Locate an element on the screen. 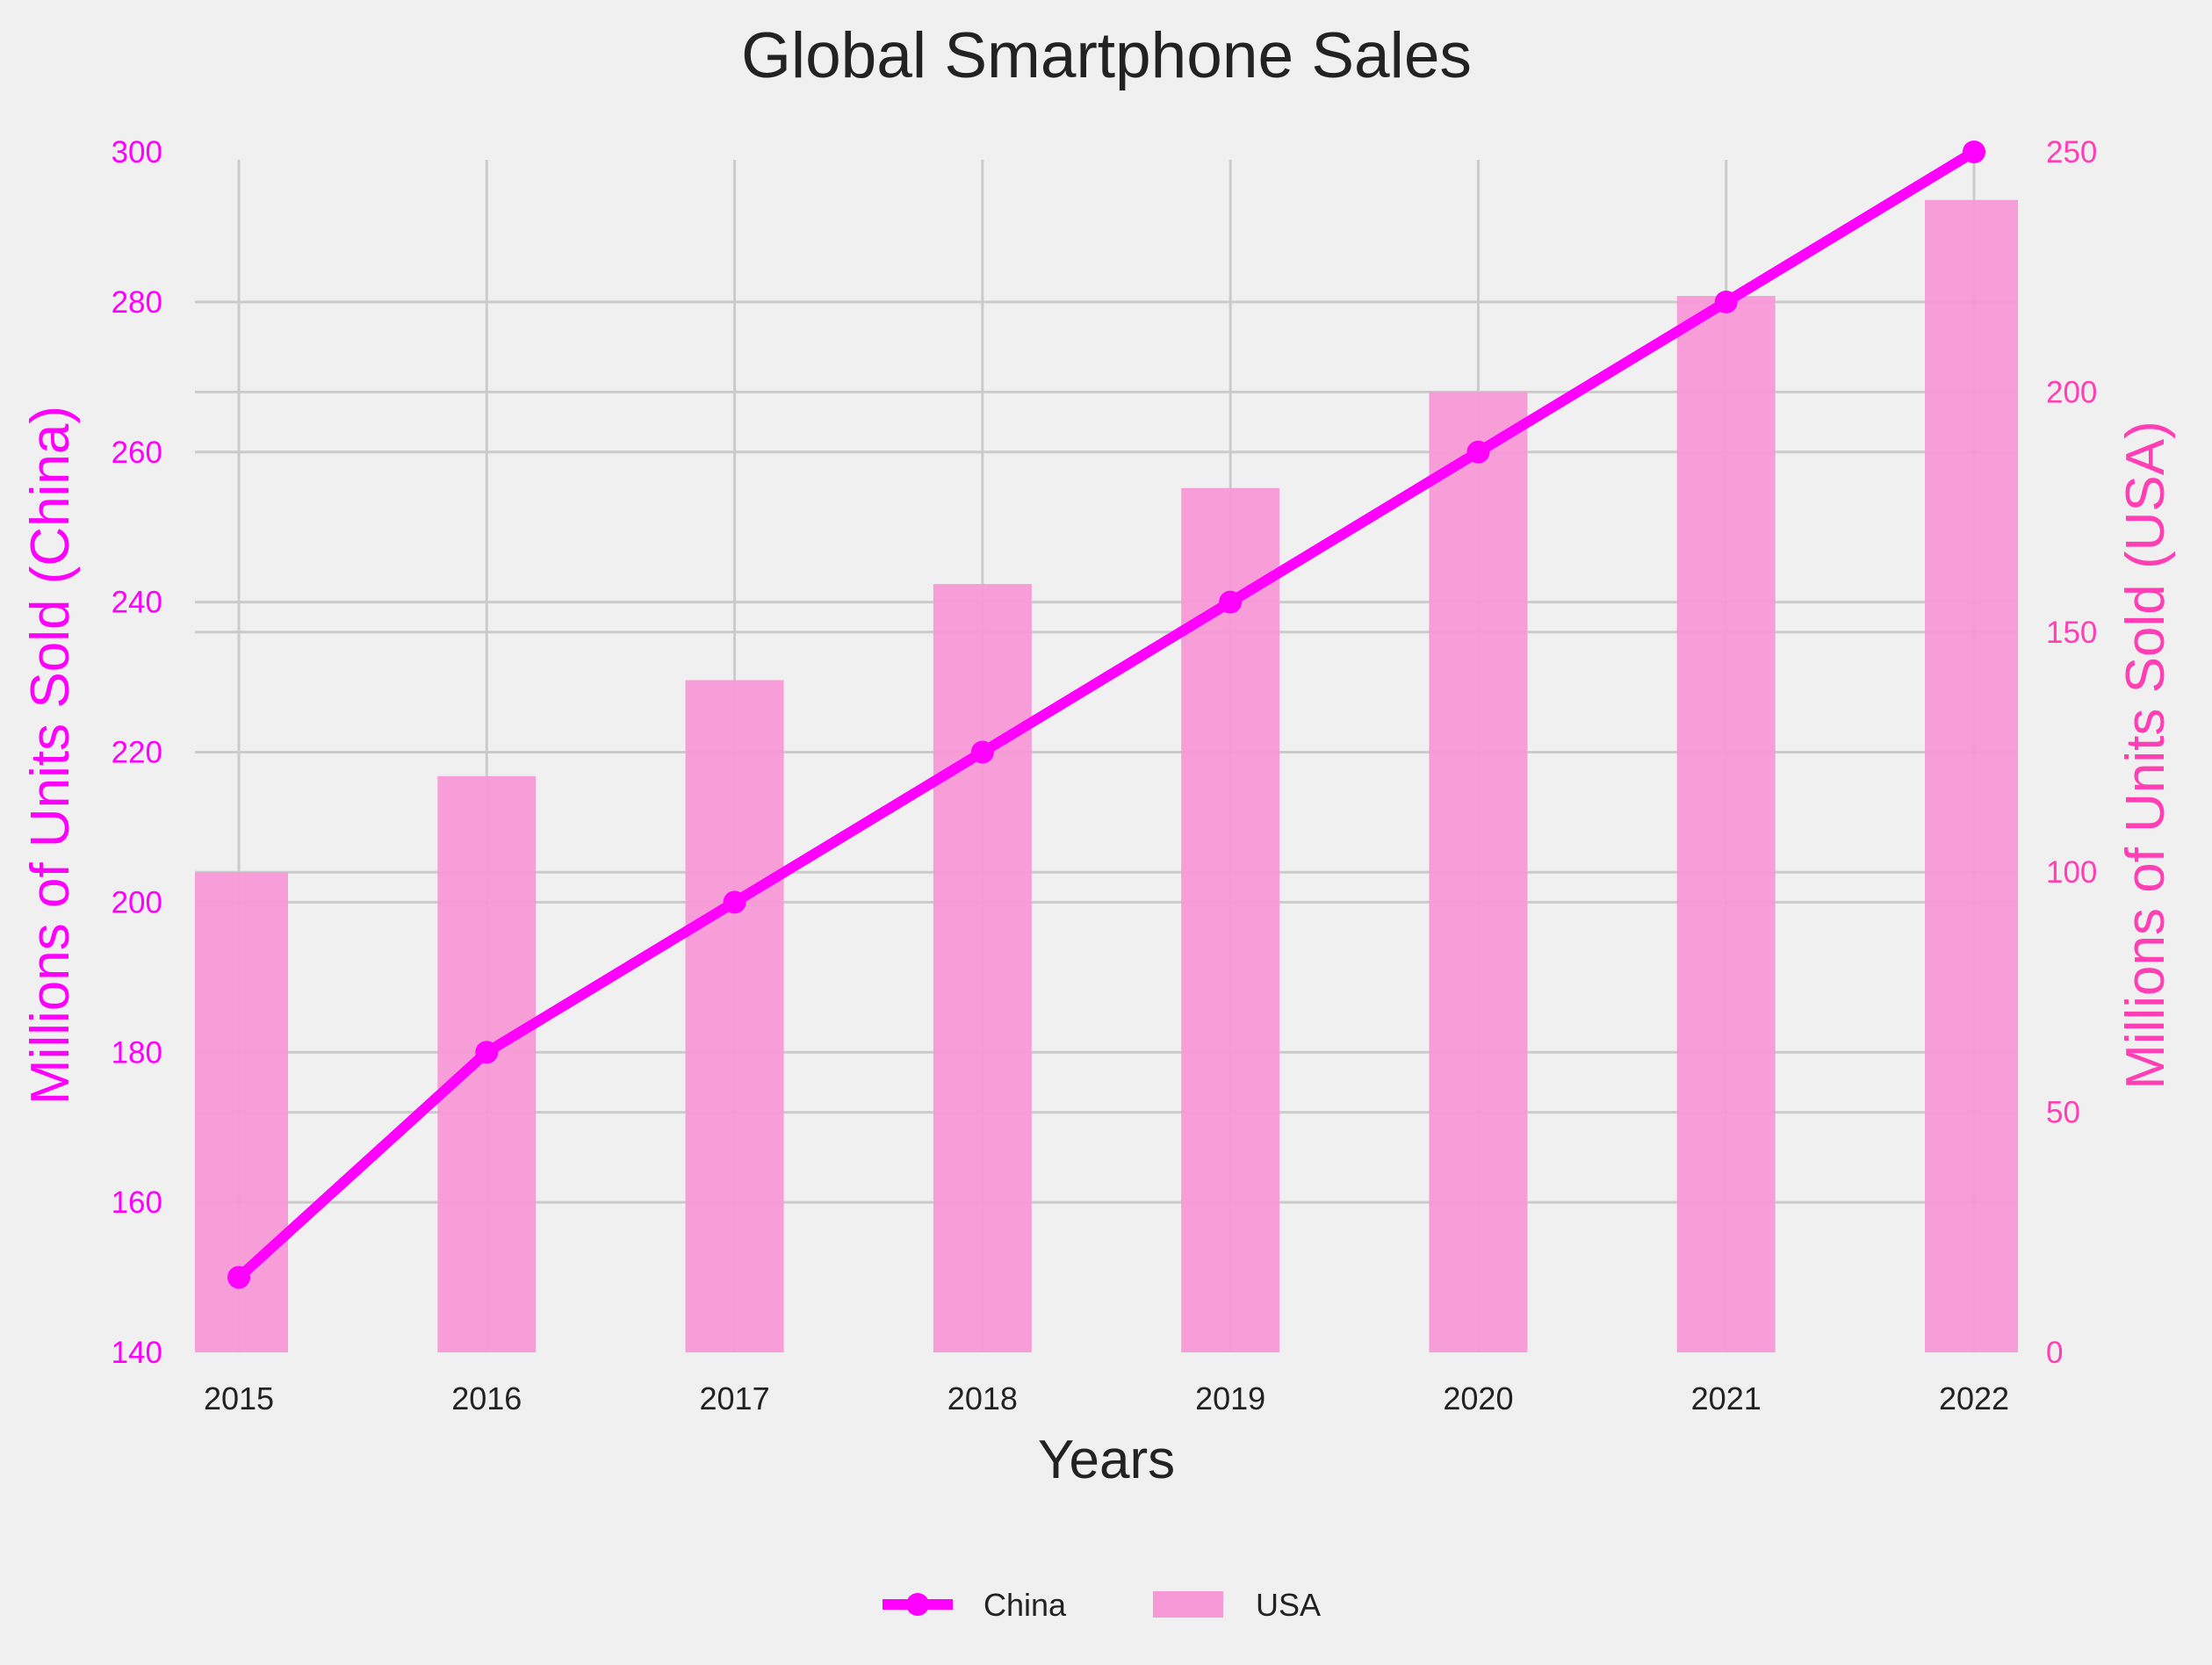 This screenshot has height=1665, width=2212. x-tick-label: 2015 is located at coordinates (239, 1398).